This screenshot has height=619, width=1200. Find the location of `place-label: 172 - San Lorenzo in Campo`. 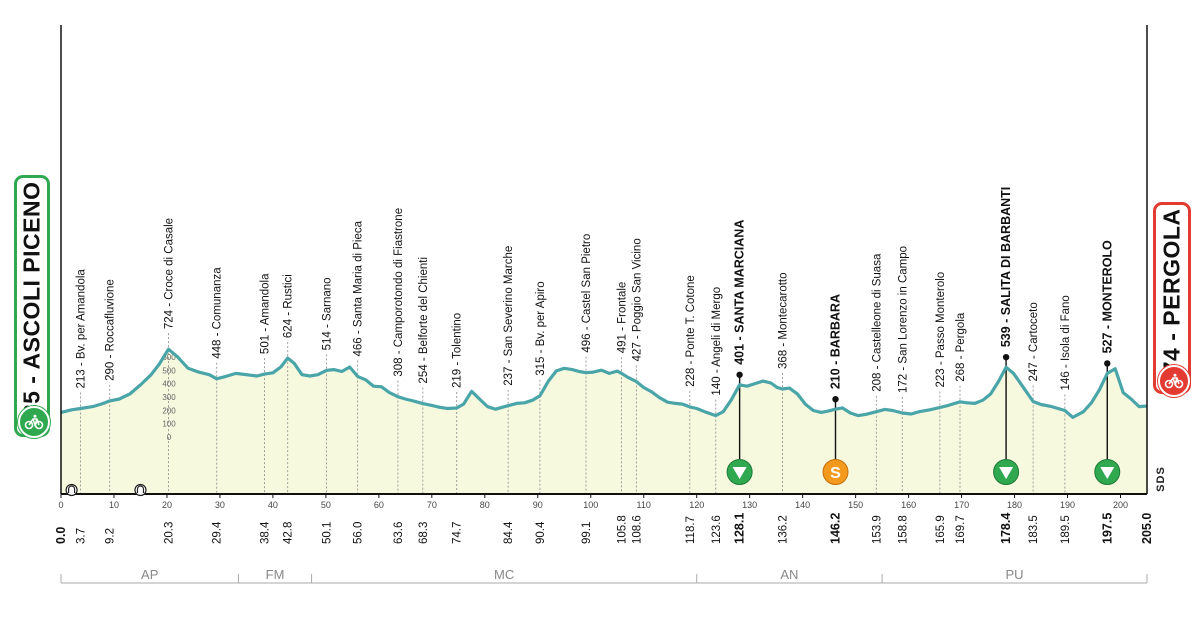

place-label: 172 - San Lorenzo in Campo is located at coordinates (903, 319).